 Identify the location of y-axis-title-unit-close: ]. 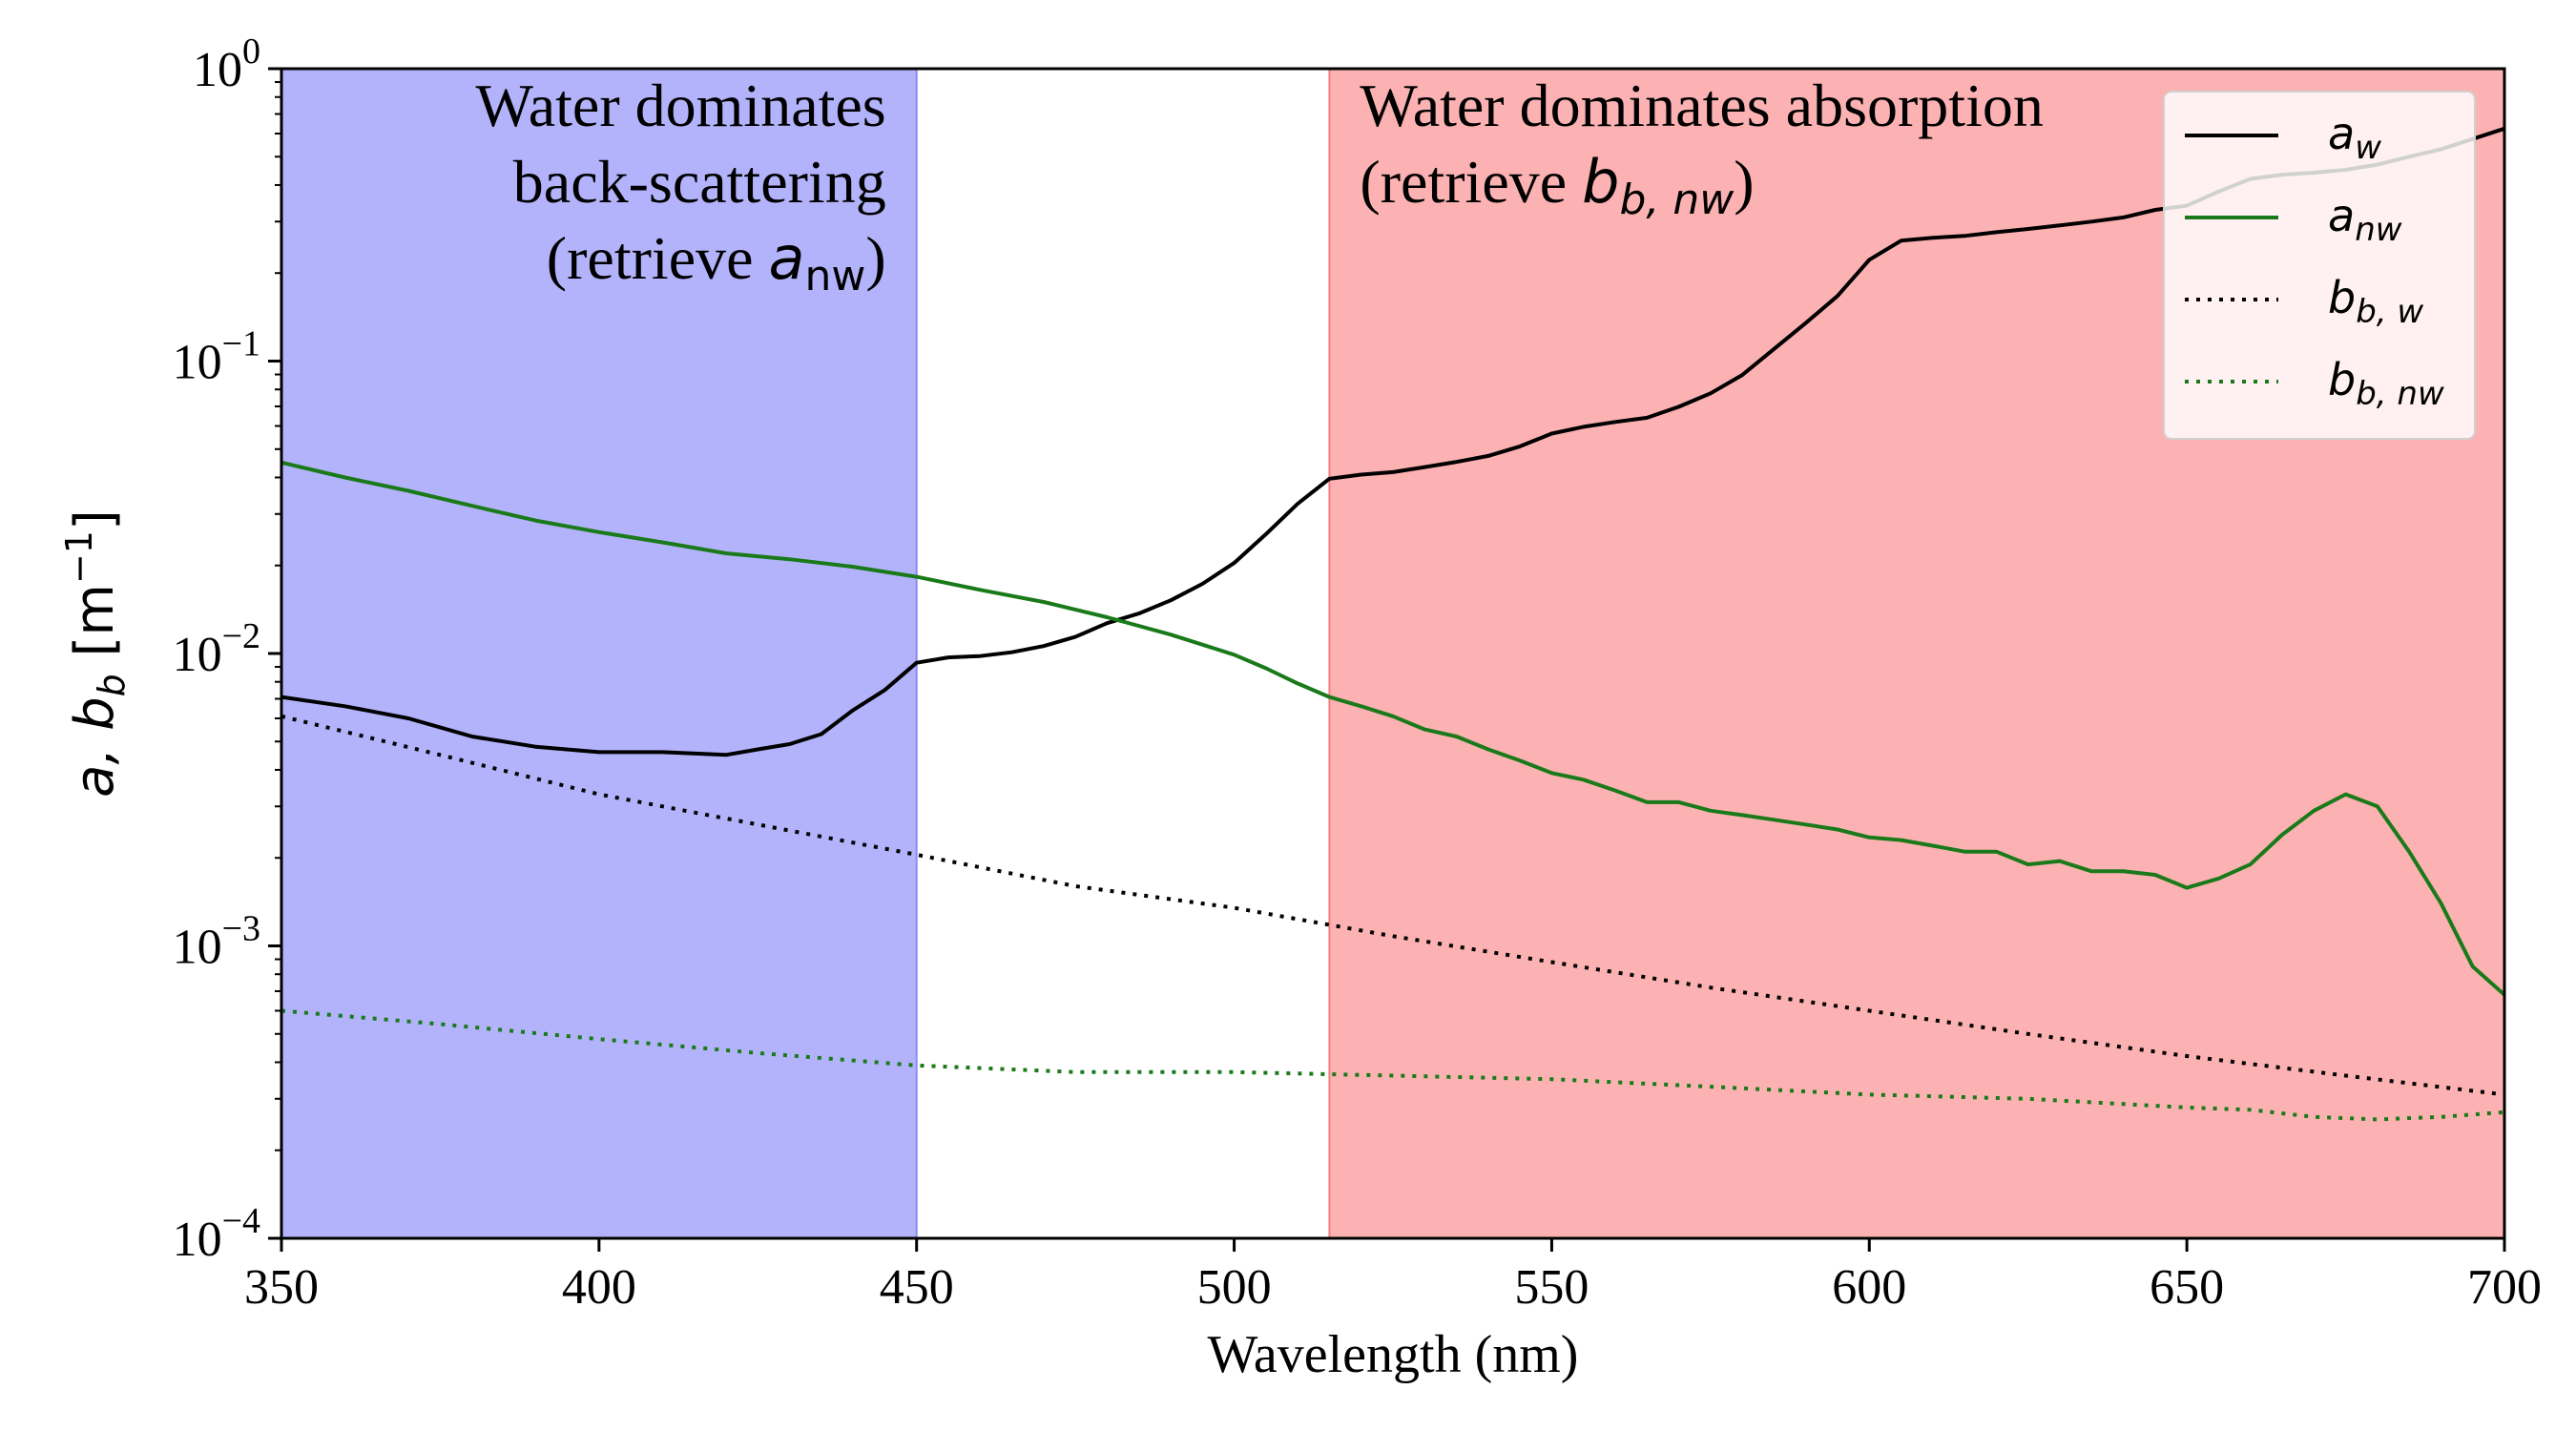
(95, 519).